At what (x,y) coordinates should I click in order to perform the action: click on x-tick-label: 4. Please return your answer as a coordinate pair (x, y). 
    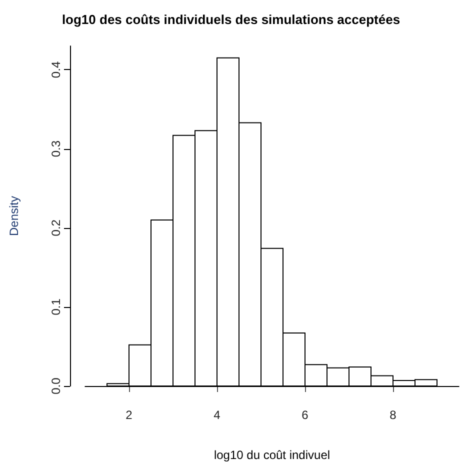
    Looking at the image, I should click on (217, 415).